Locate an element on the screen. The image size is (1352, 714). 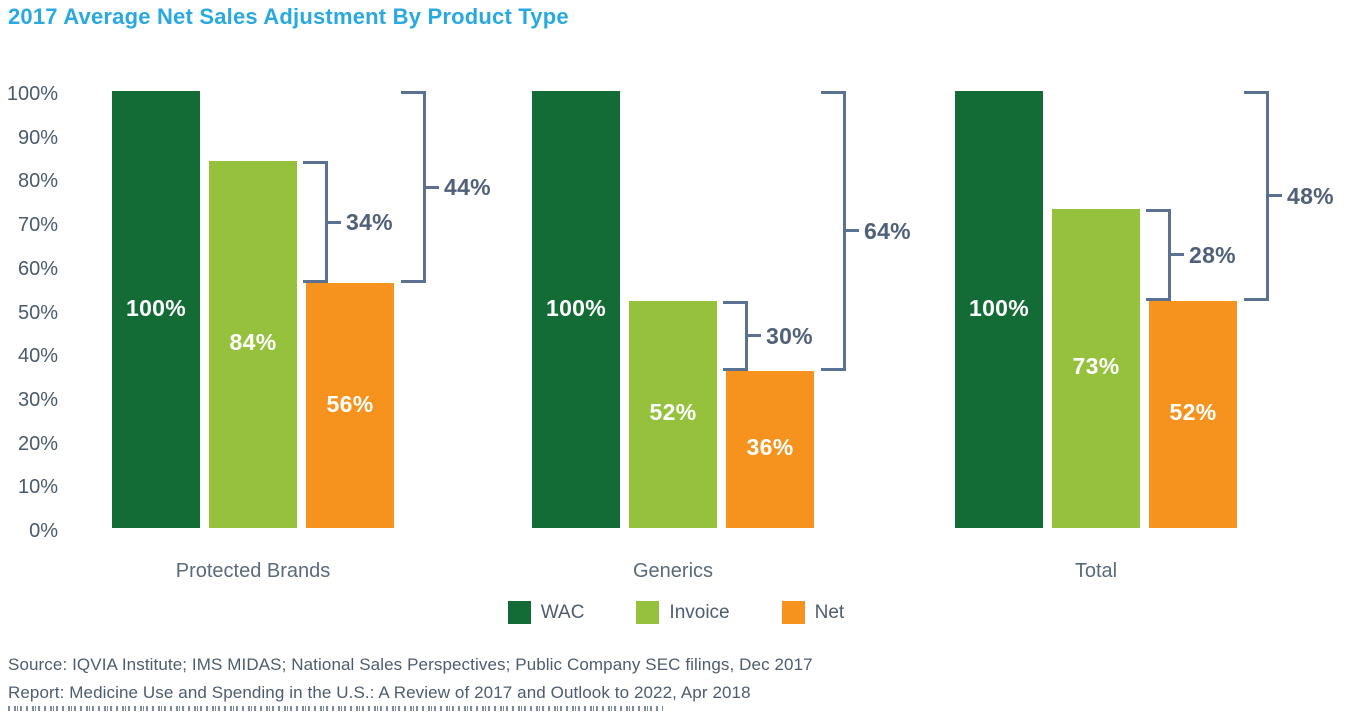
y-axis-tick-label: 30% is located at coordinates (37, 399).